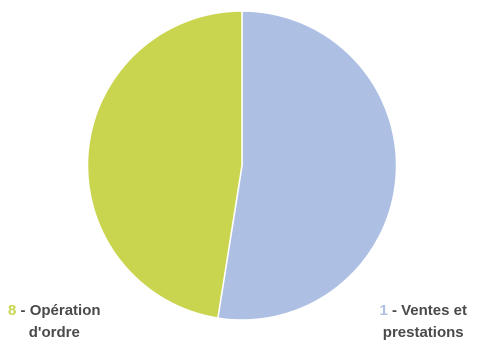 The image size is (477, 354). I want to click on slice-label-line-1: 8 - Opération, so click(54, 311).